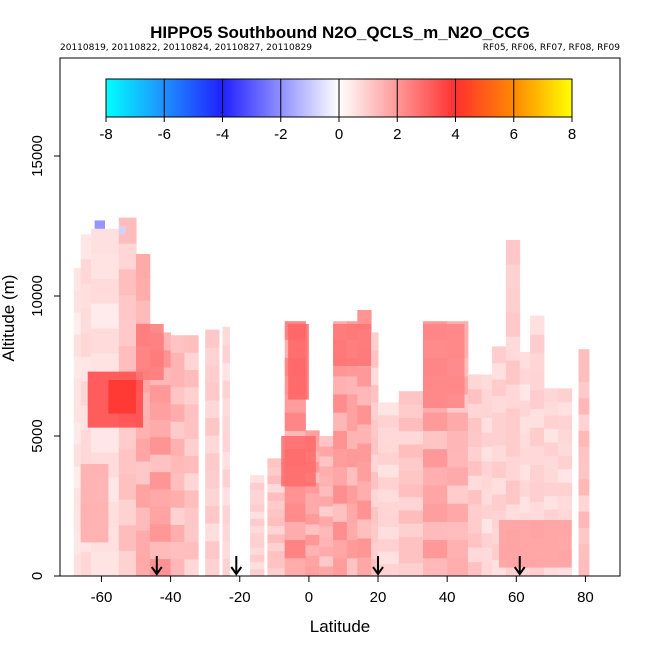  I want to click on colorbar-tick-label: 8, so click(572, 134).